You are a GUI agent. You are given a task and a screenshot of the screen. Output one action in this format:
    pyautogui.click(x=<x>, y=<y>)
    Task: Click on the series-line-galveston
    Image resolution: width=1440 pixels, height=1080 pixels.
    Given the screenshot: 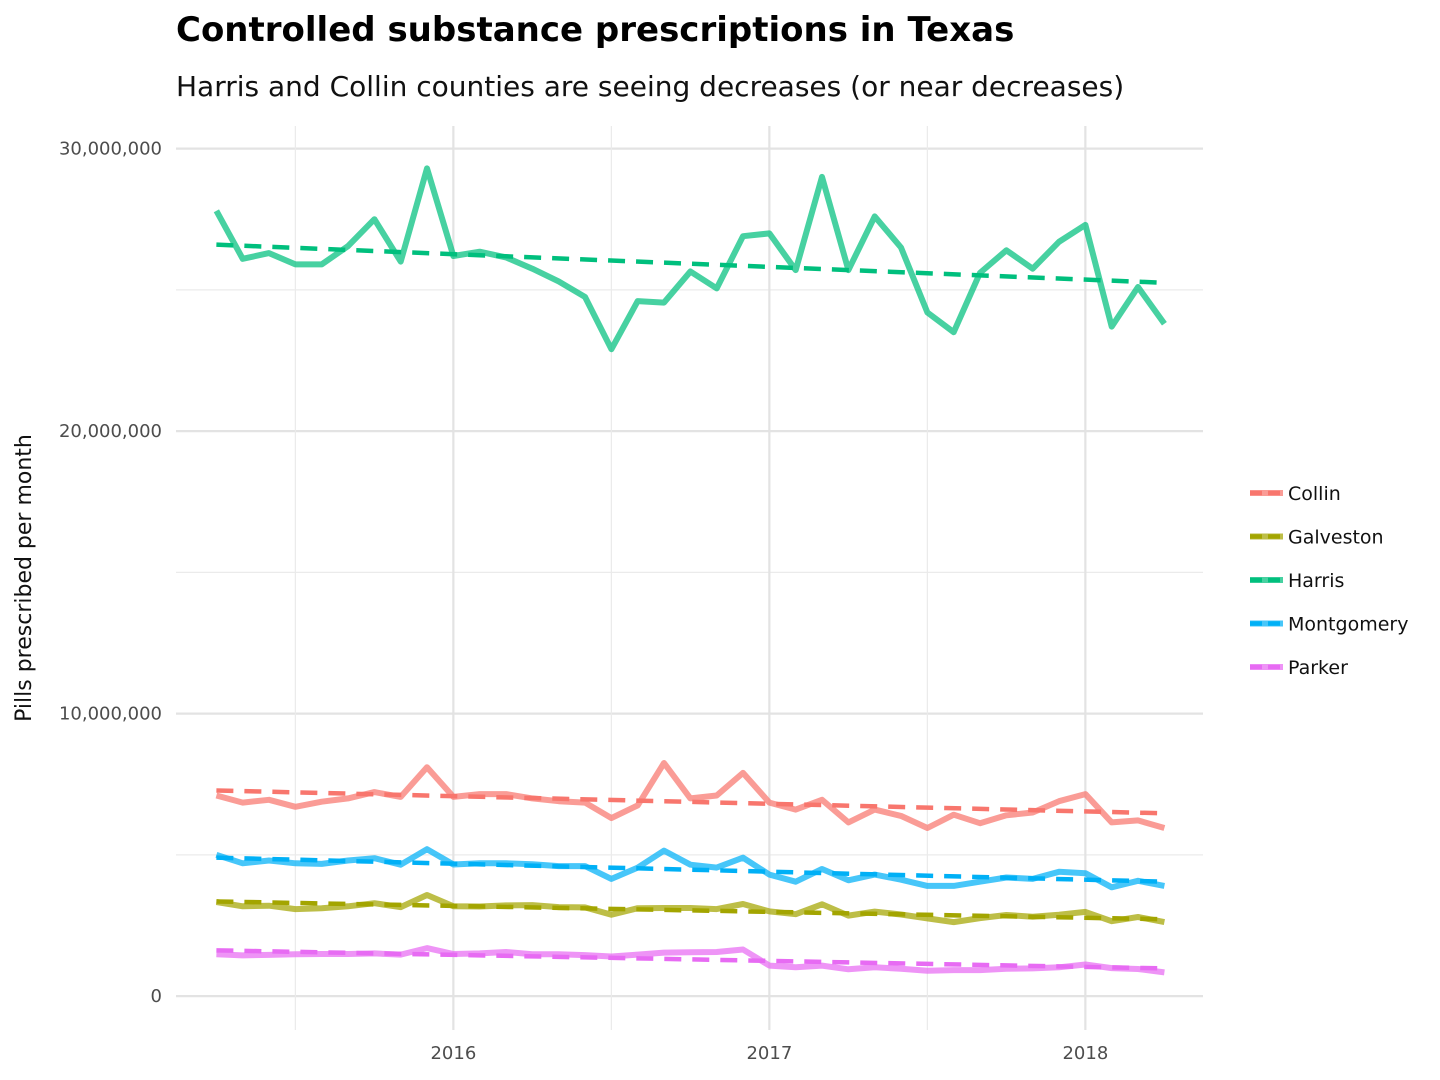 What is the action you would take?
    pyautogui.click(x=690, y=909)
    